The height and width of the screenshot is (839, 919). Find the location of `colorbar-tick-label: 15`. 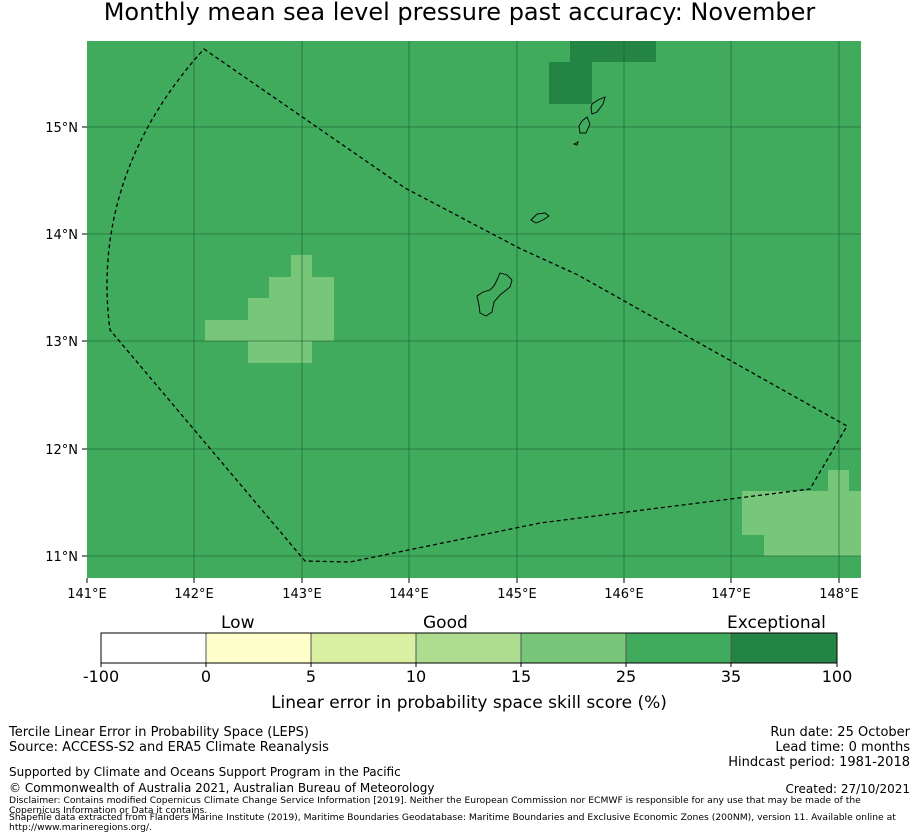

colorbar-tick-label: 15 is located at coordinates (521, 676).